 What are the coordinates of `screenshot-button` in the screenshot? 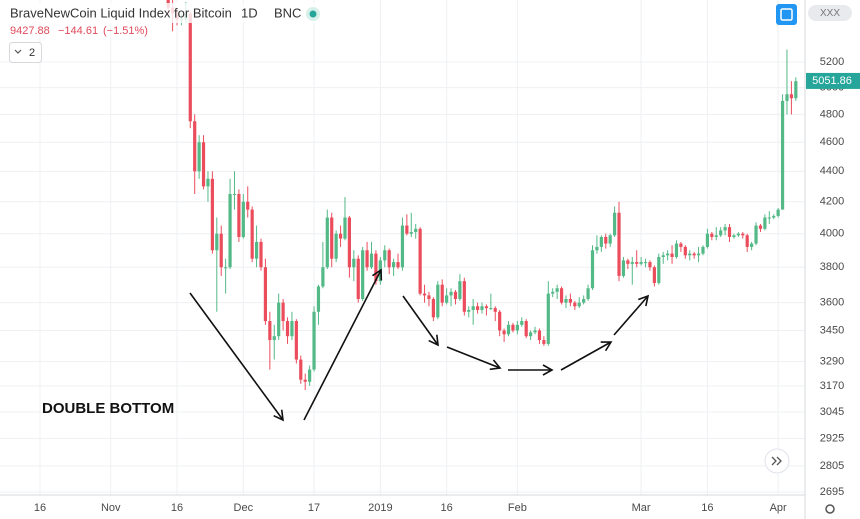 It's located at (786, 14).